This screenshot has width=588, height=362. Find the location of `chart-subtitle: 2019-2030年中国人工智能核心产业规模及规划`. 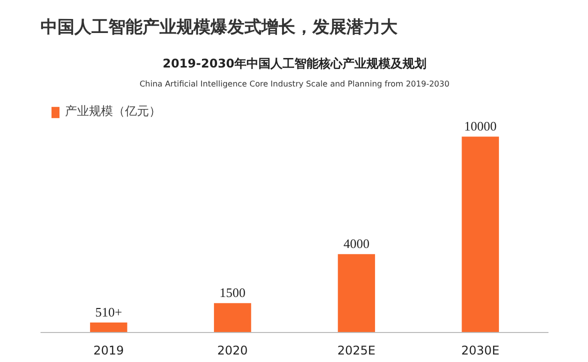

chart-subtitle: 2019-2030年中国人工智能核心产业规模及规划 is located at coordinates (294, 63).